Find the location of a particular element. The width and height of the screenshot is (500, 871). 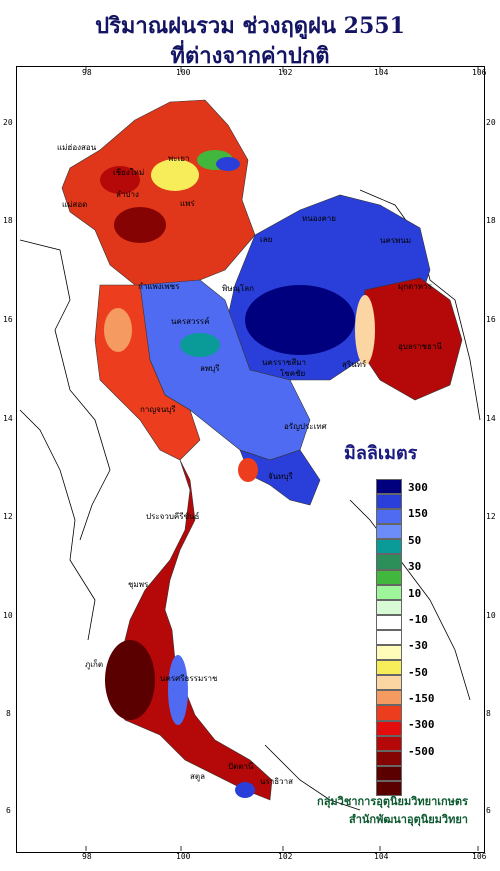

place-label: นครพนม is located at coordinates (396, 240).